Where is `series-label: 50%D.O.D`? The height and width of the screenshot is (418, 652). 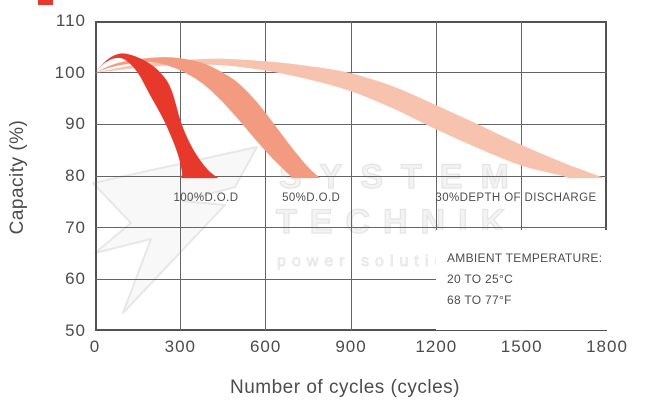
series-label: 50%D.O.D is located at coordinates (311, 198).